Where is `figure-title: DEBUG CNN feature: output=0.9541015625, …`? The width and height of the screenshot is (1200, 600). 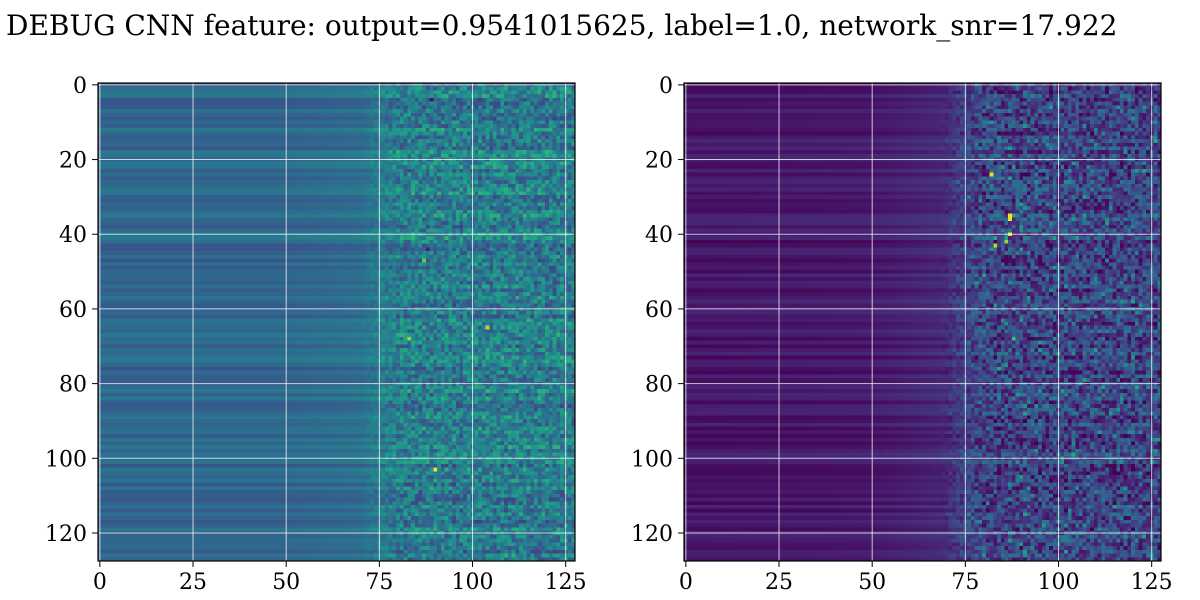 figure-title: DEBUG CNN feature: output=0.9541015625, … is located at coordinates (562, 25).